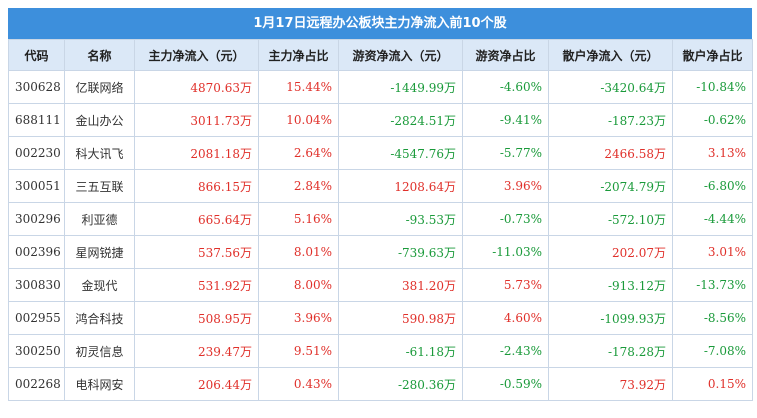 This screenshot has width=757, height=418. Describe the element at coordinates (36, 285) in the screenshot. I see `table-cell: 300830` at that location.